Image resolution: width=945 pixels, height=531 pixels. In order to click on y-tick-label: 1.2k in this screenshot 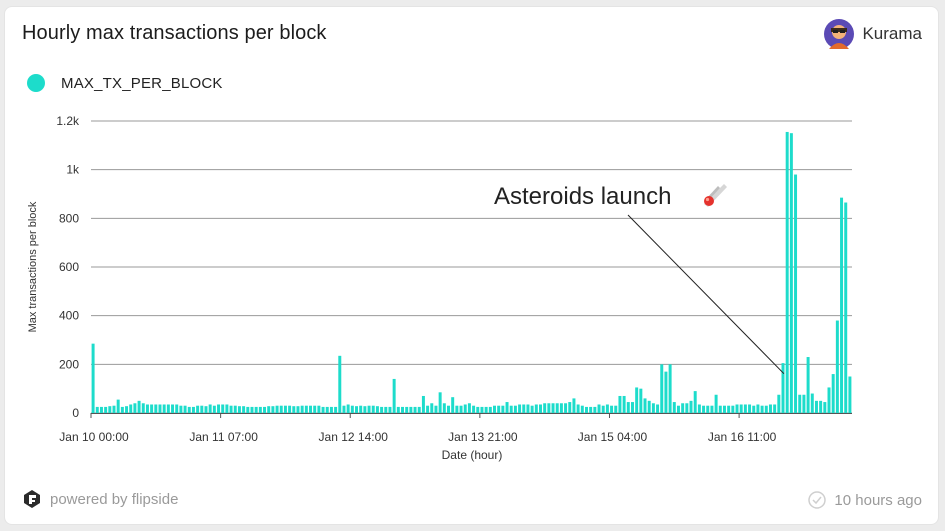, I will do `click(68, 121)`.